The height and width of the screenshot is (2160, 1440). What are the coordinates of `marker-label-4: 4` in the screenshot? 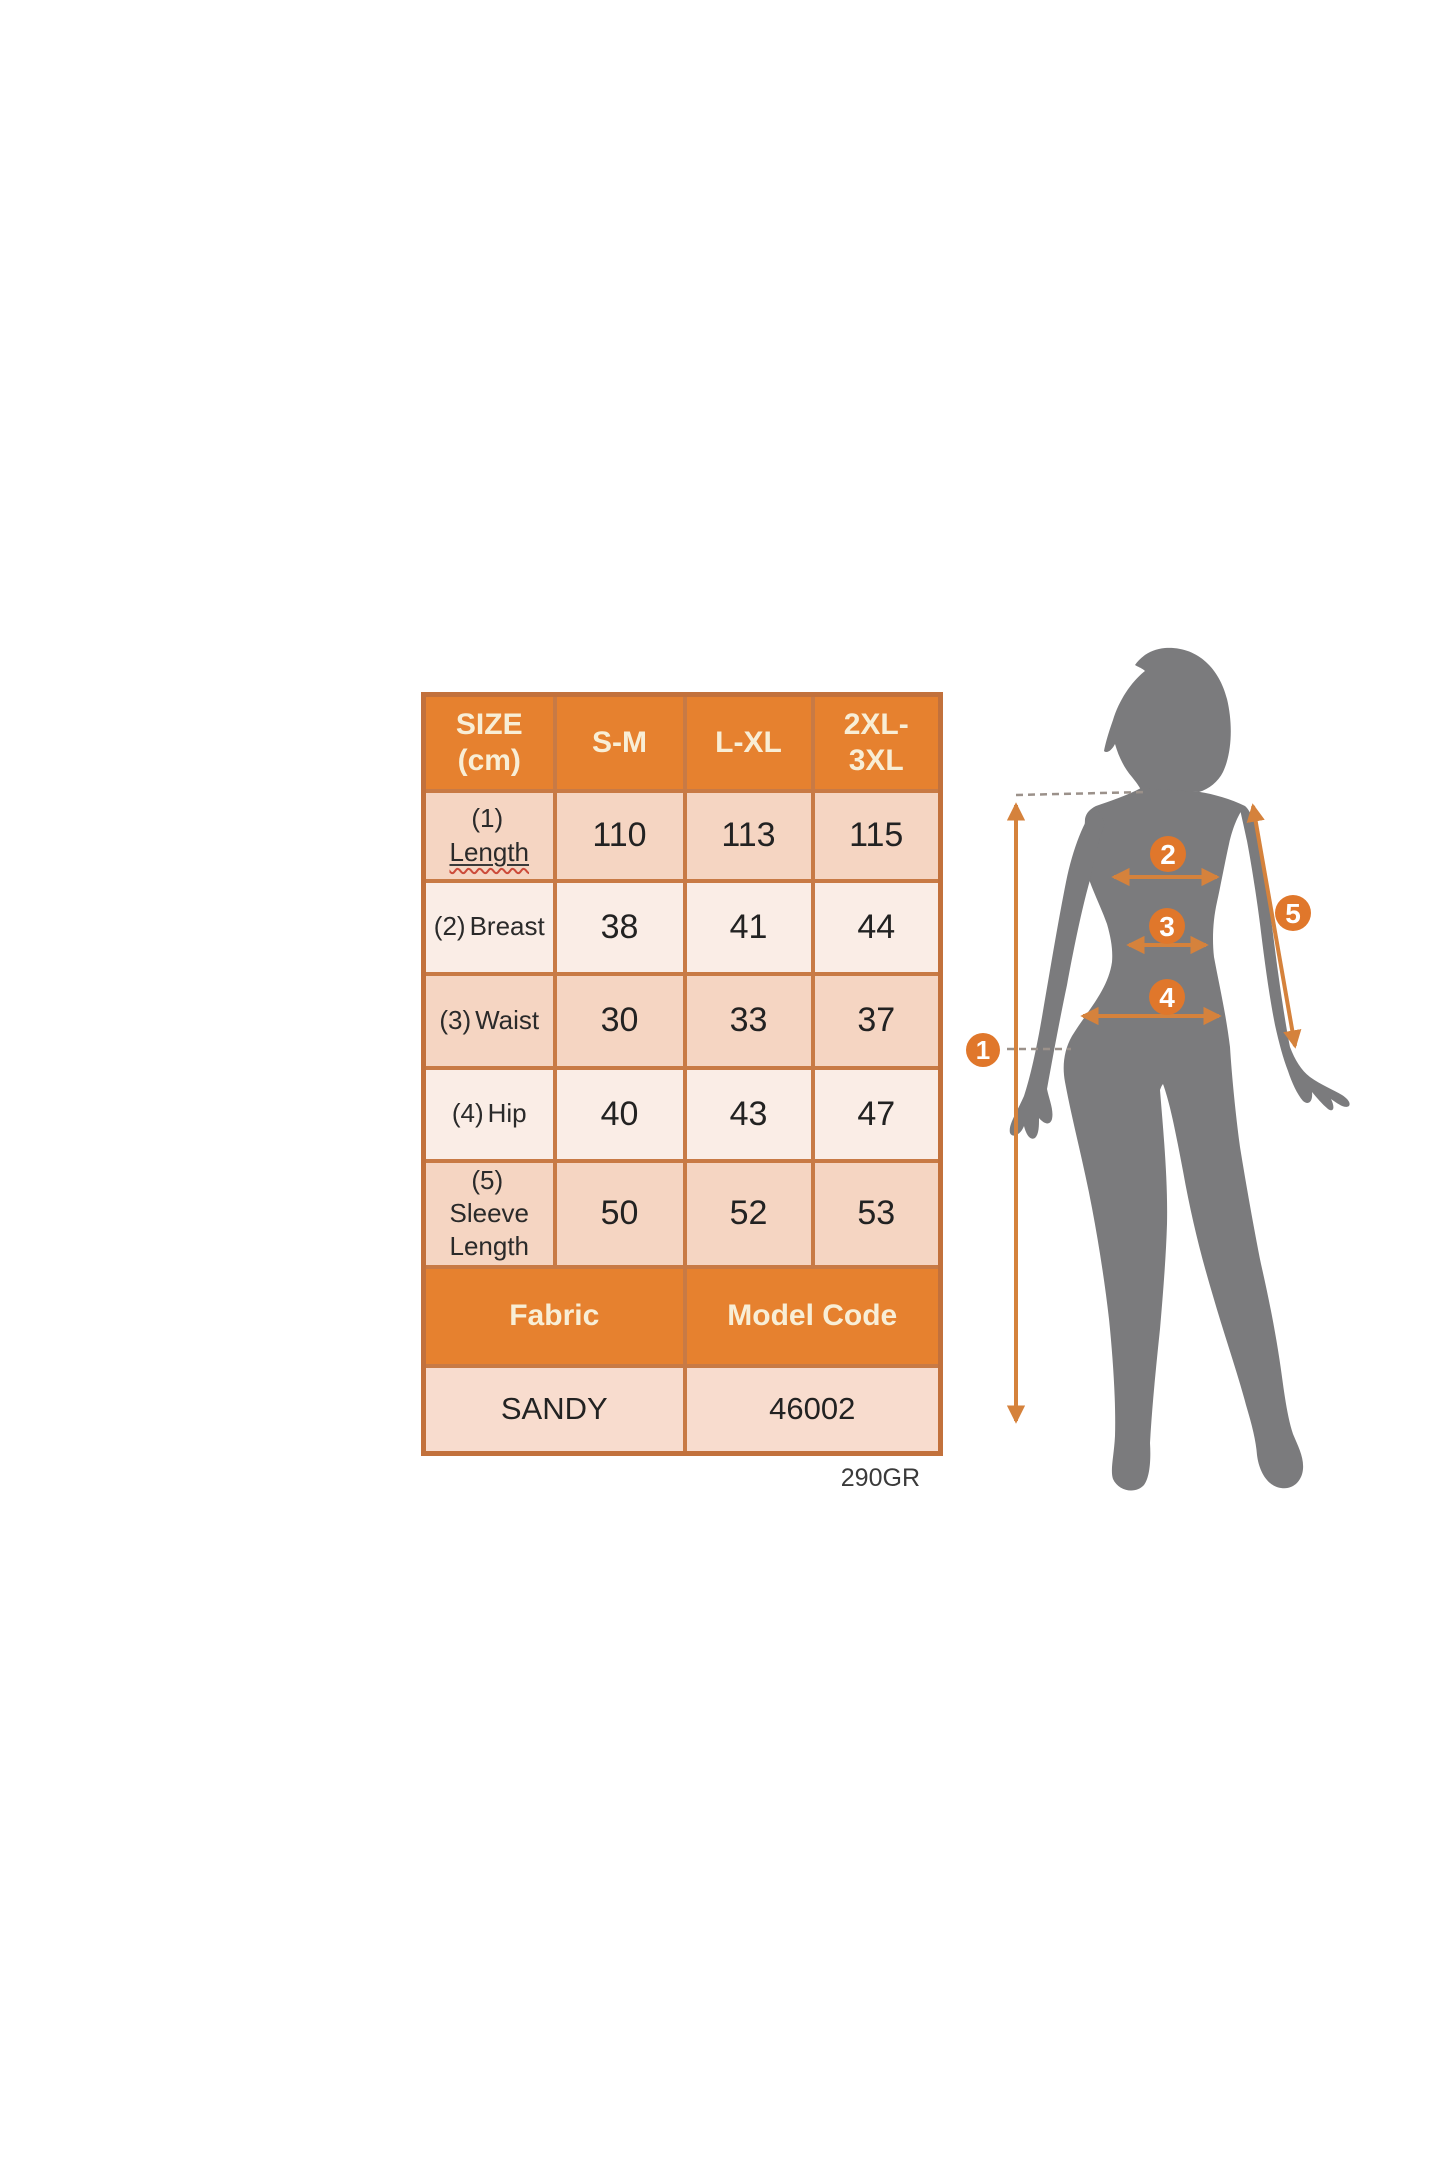 It's located at (1167, 997).